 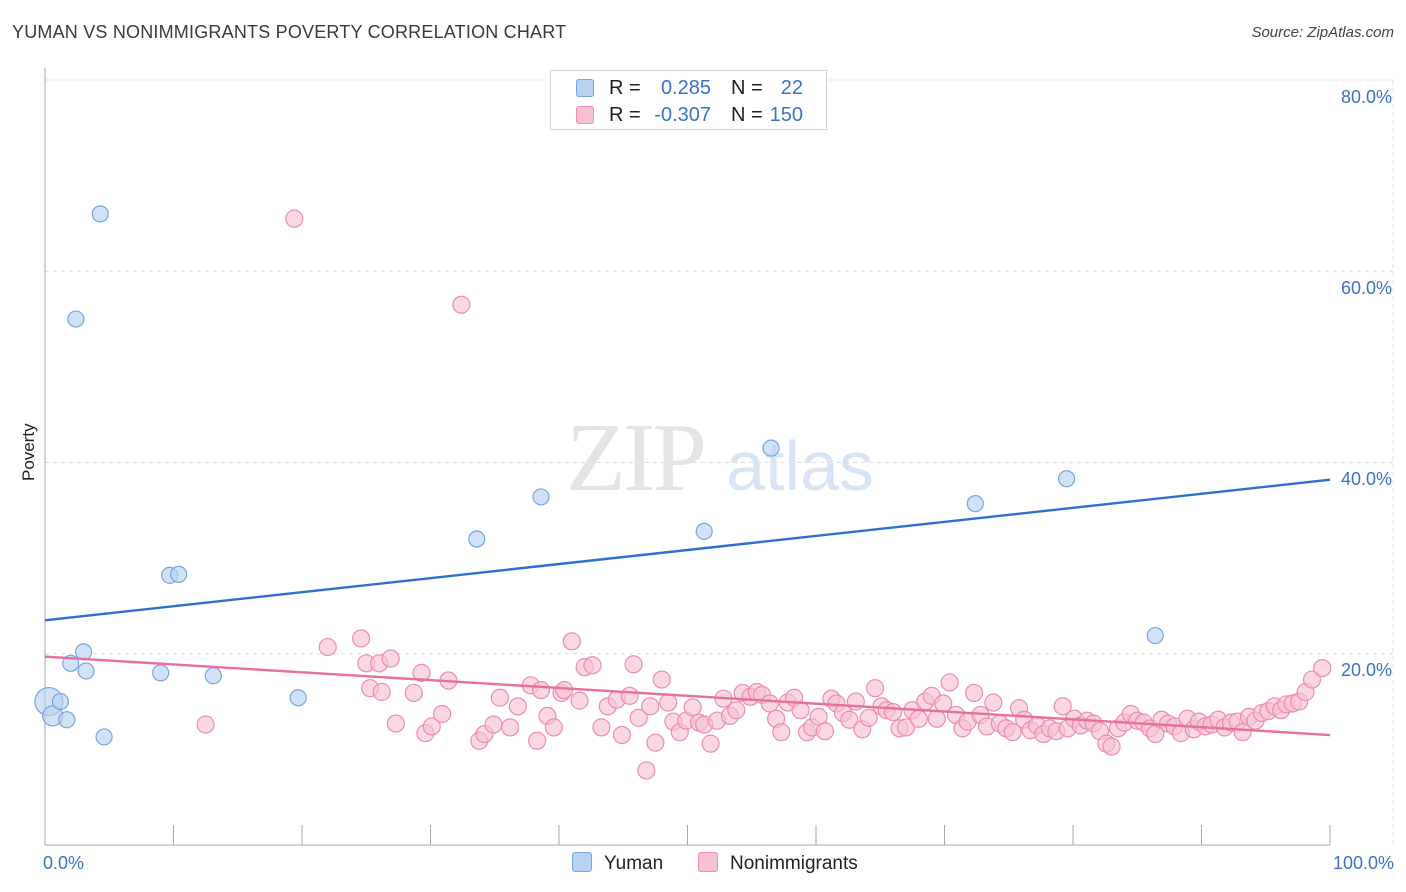 What do you see at coordinates (1363, 863) in the screenshot?
I see `x-tick-label-max: 100.0%` at bounding box center [1363, 863].